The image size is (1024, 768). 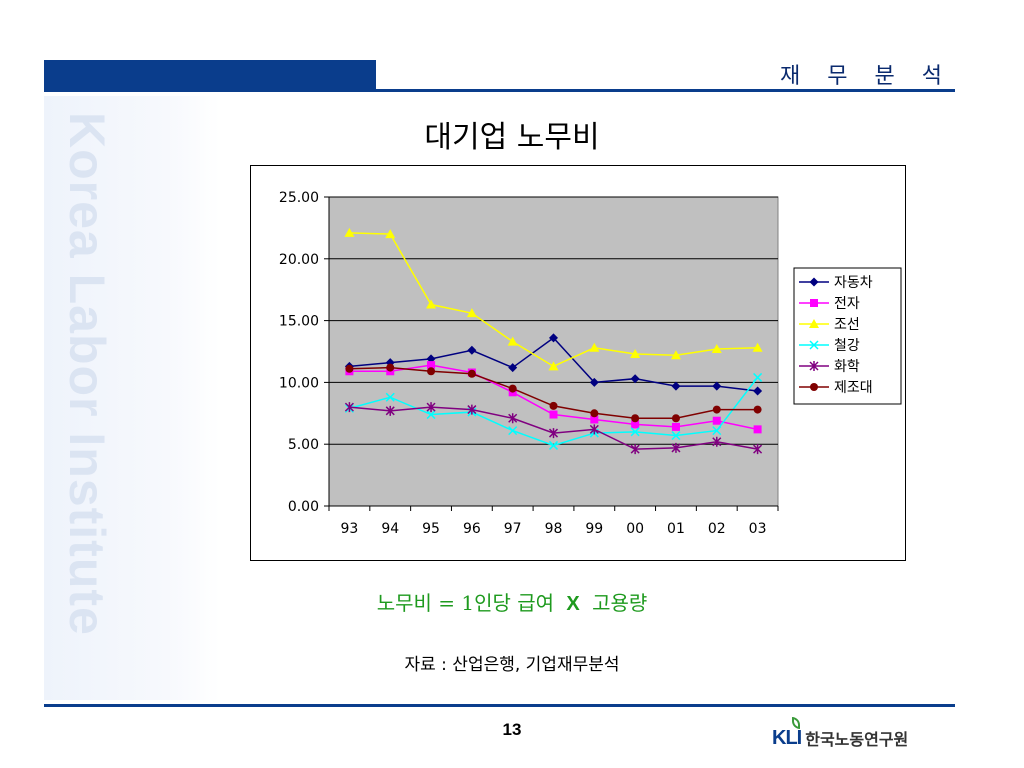 What do you see at coordinates (303, 507) in the screenshot?
I see `y-tick-label: 0.00` at bounding box center [303, 507].